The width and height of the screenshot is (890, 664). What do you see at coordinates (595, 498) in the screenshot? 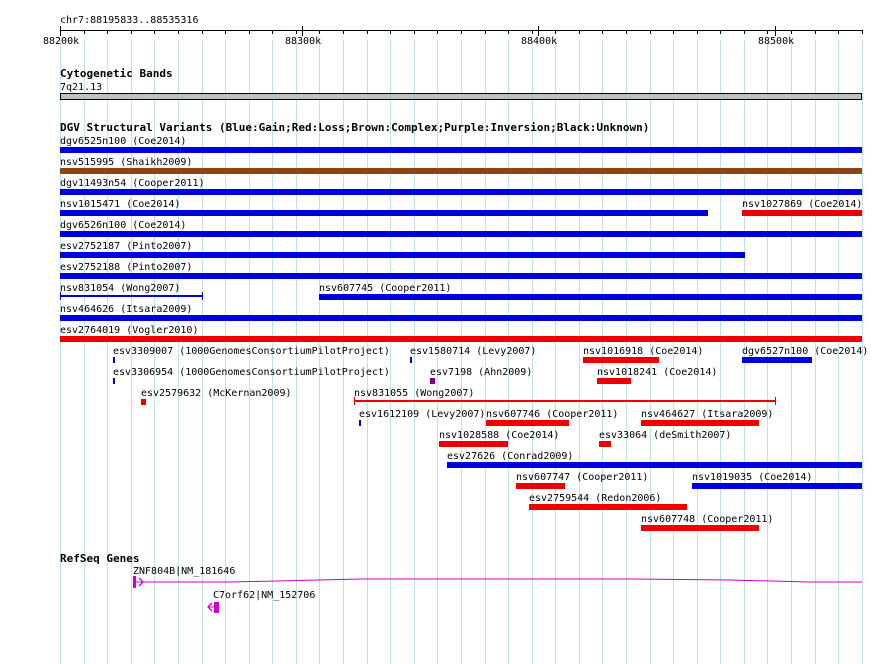
I see `dgv-feature-label: esv2759544 (Redon2006)` at bounding box center [595, 498].